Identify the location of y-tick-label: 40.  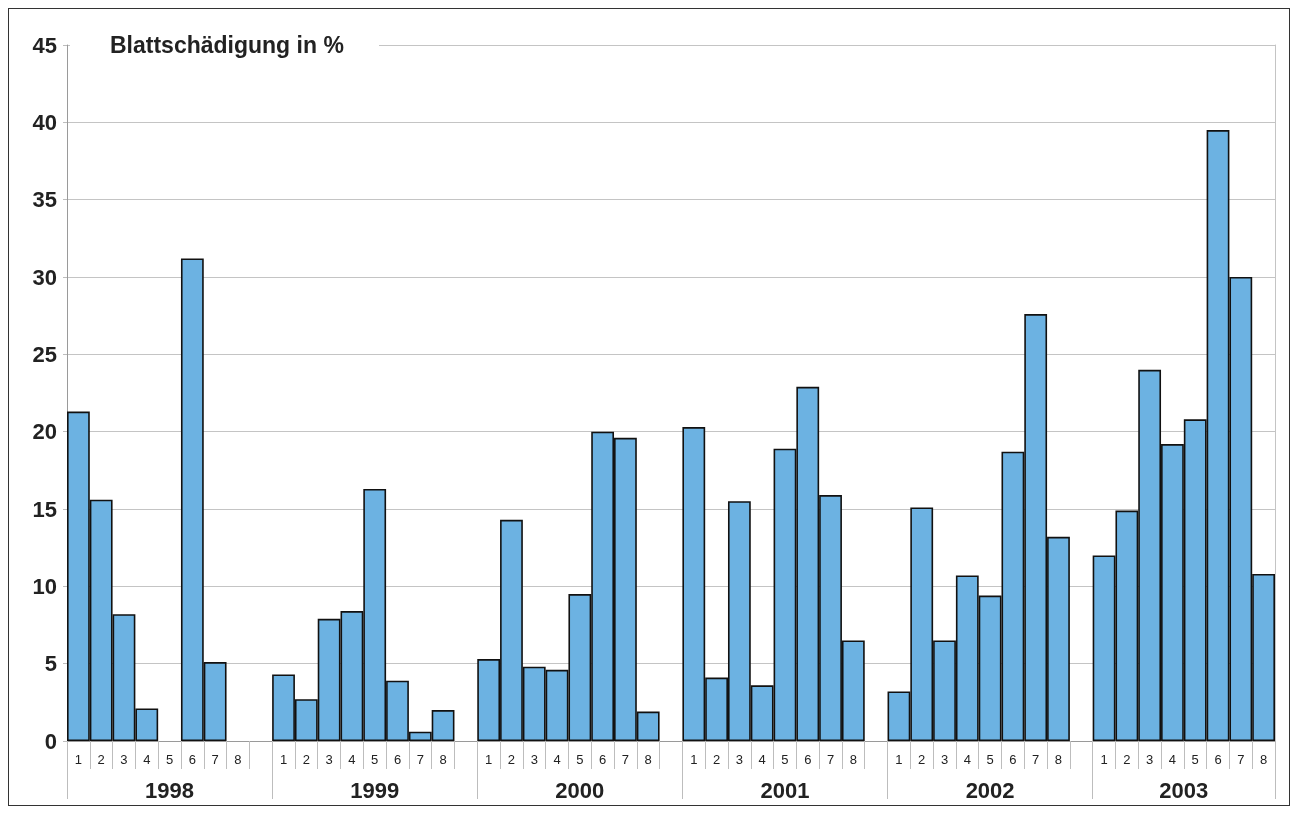
(44, 122).